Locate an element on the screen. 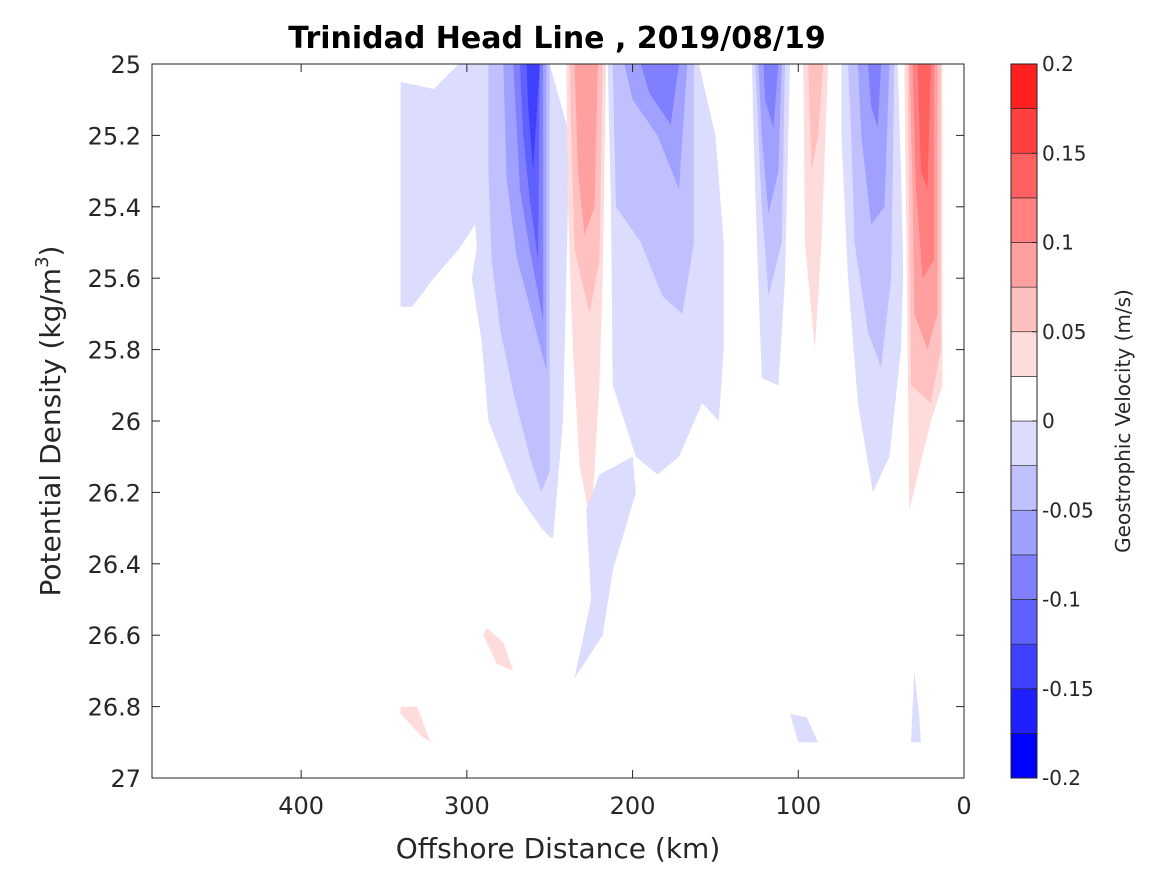 The height and width of the screenshot is (875, 1167). y-tick-label: 26.4 is located at coordinates (114, 565).